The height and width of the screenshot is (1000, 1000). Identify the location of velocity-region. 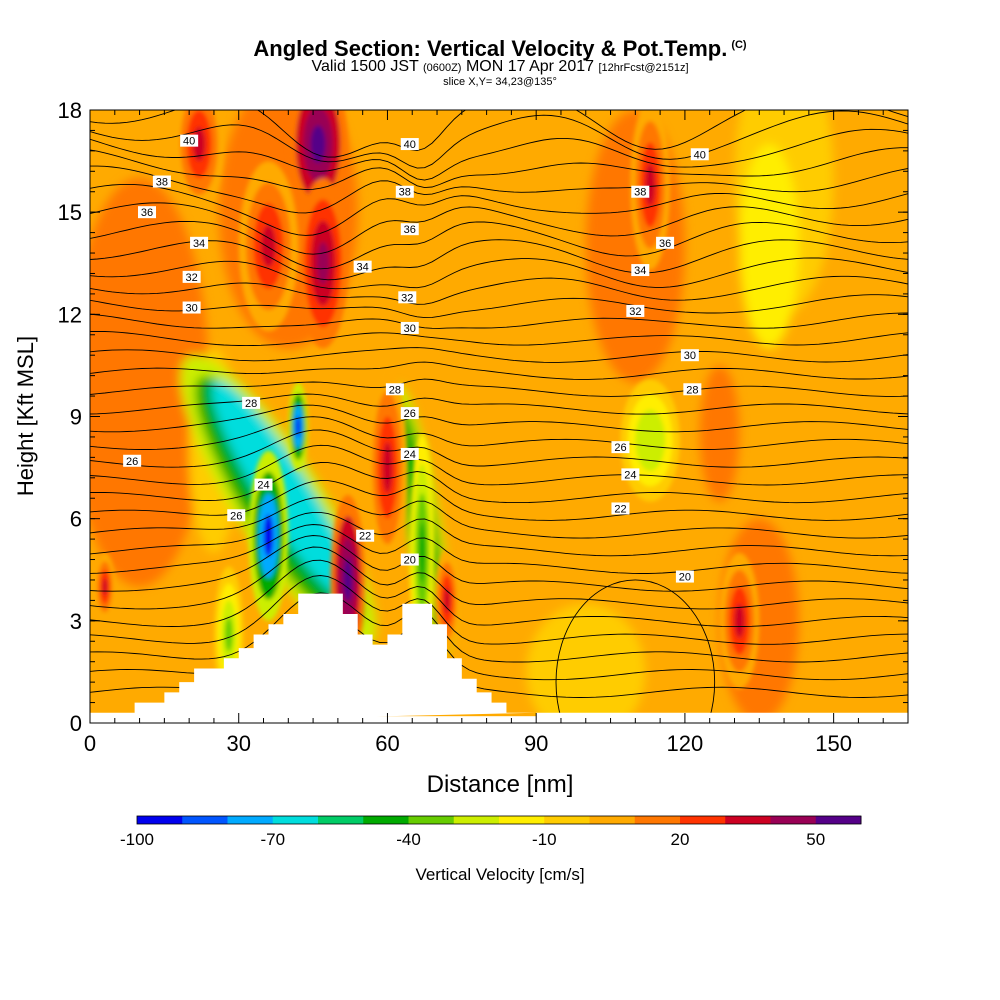
(149, 382).